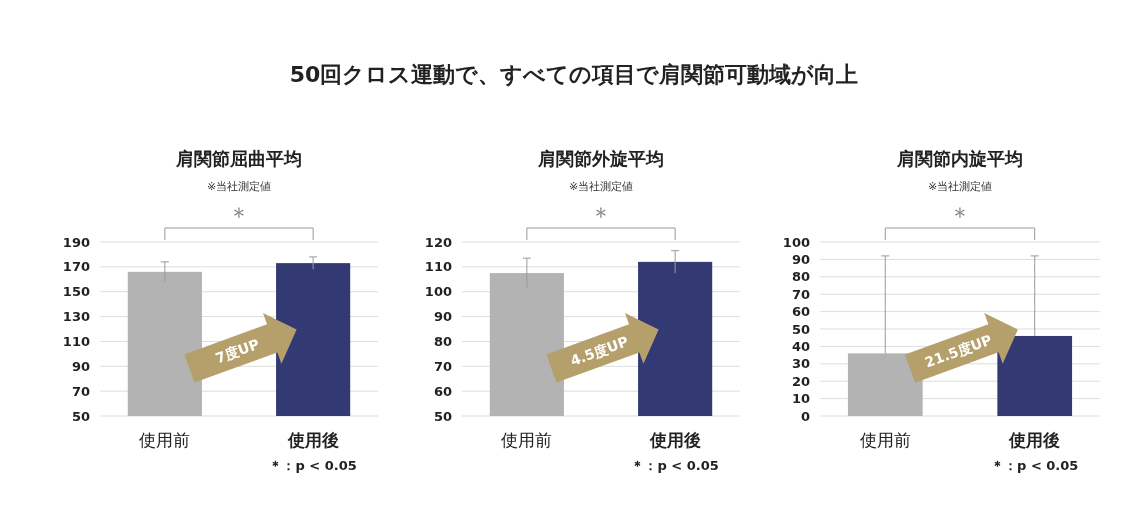 Image resolution: width=1148 pixels, height=505 pixels. Describe the element at coordinates (800, 364) in the screenshot. I see `y-tick-label: 30` at that location.